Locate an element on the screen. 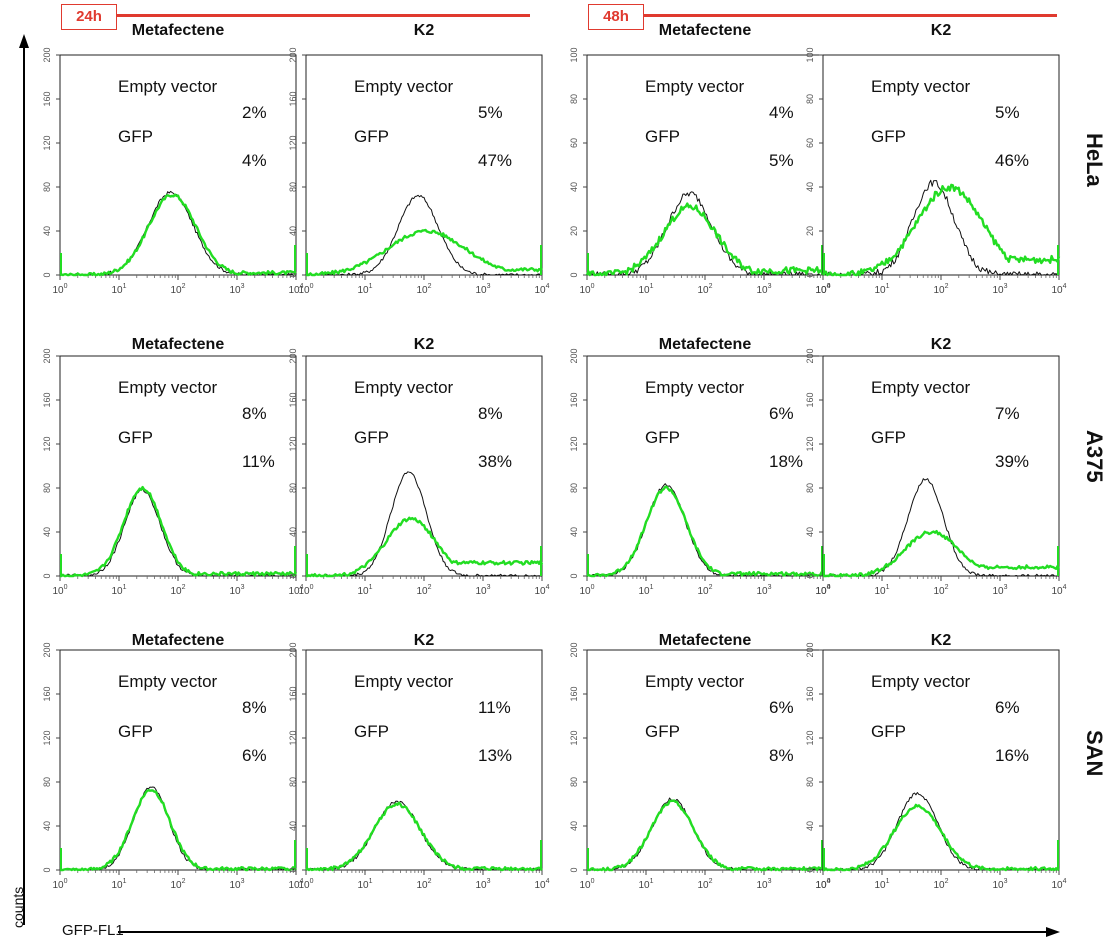 Image resolution: width=1118 pixels, height=944 pixels. x-axis-arrowhead is located at coordinates (1053, 932).